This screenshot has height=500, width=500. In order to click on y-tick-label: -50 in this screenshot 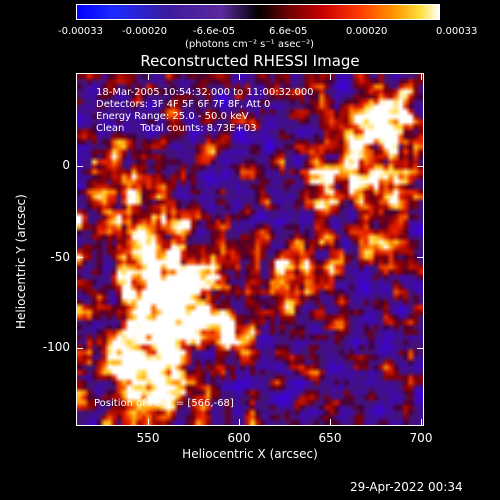, I will do `click(60, 257)`.